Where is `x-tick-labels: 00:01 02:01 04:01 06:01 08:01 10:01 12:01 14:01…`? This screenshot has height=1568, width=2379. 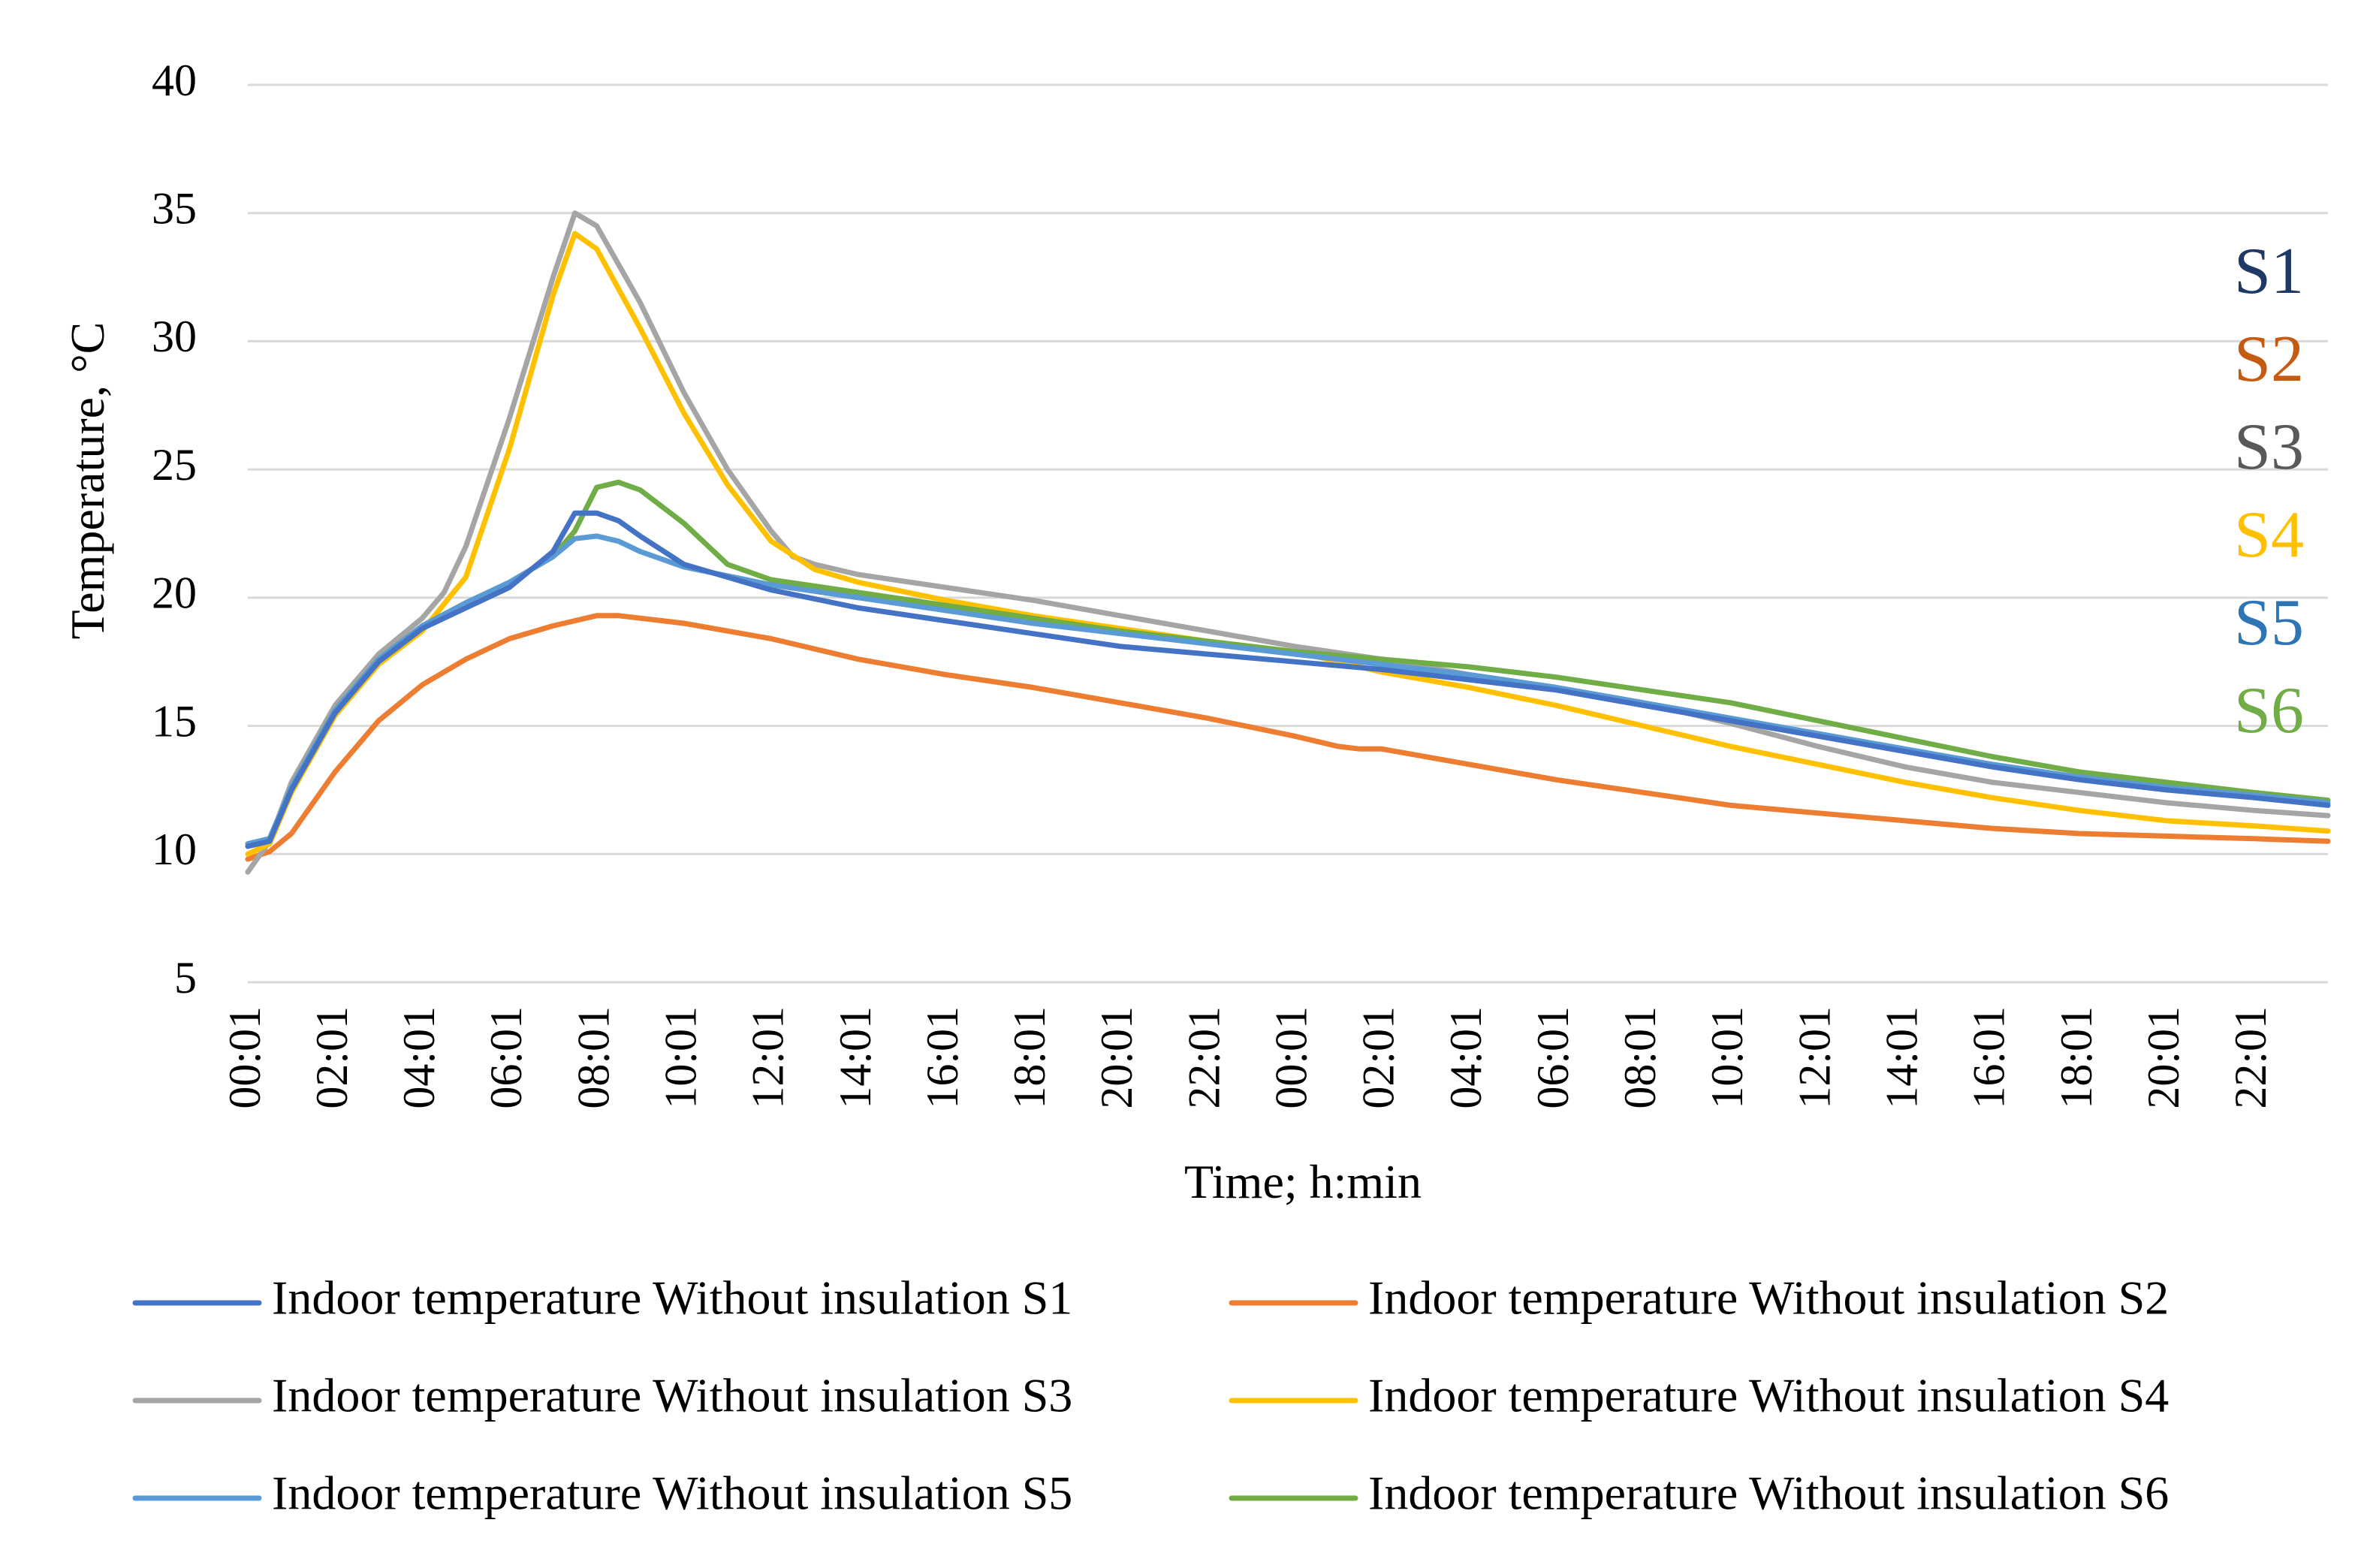 x-tick-labels: 00:01 02:01 04:01 06:01 08:01 10:01 12:01 14:01… is located at coordinates (1247, 1058).